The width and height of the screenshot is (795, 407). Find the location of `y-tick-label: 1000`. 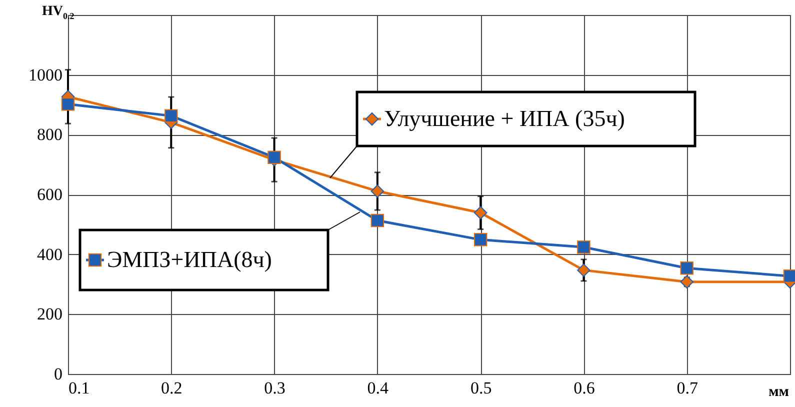

y-tick-label: 1000 is located at coordinates (45, 74).